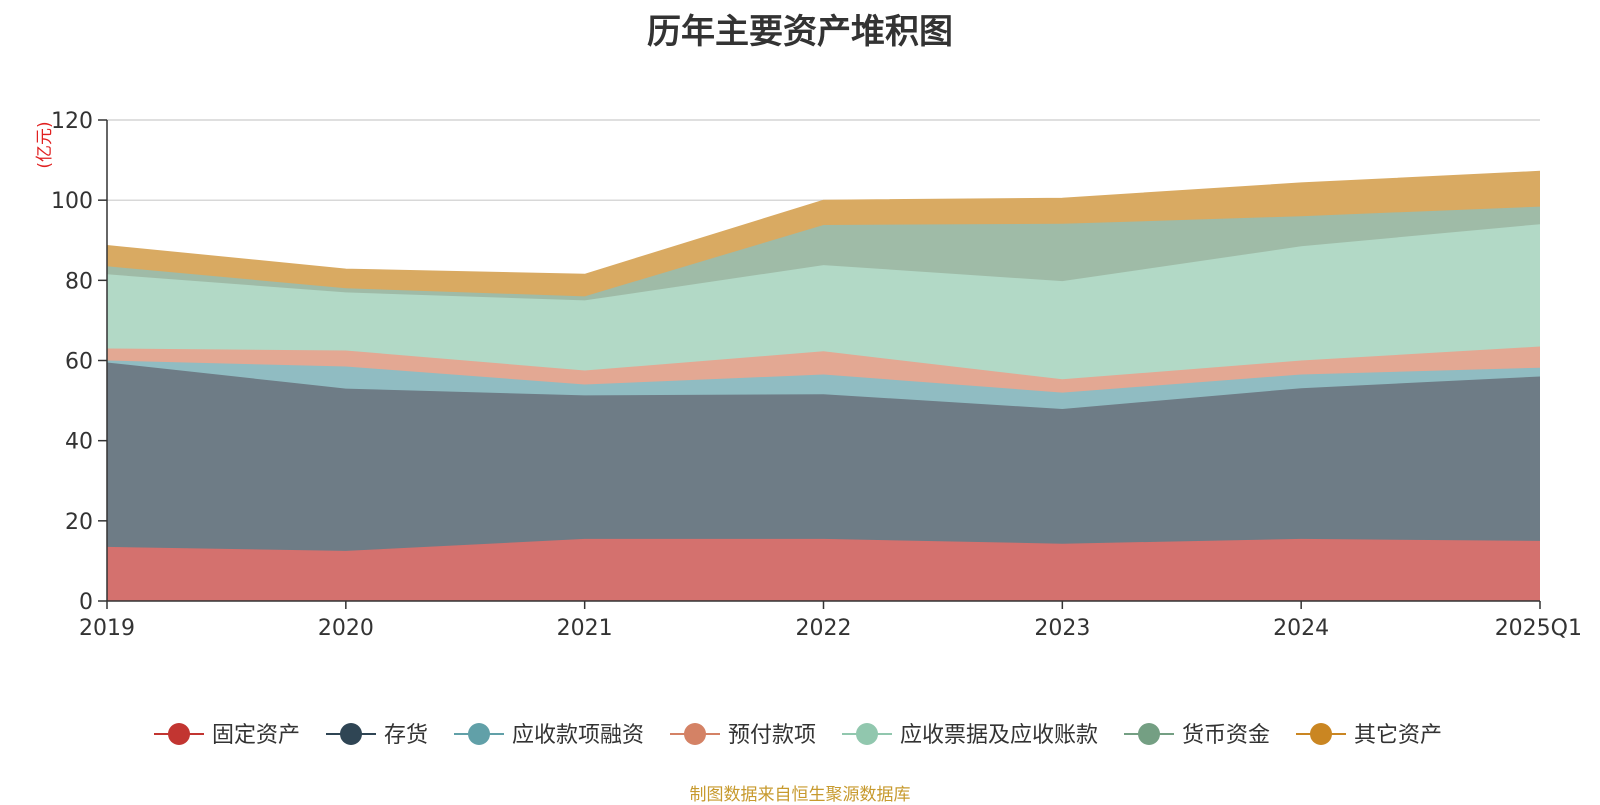 This screenshot has width=1600, height=805. I want to click on source-note: 制图数据来自恒生聚源数据库, so click(800, 795).